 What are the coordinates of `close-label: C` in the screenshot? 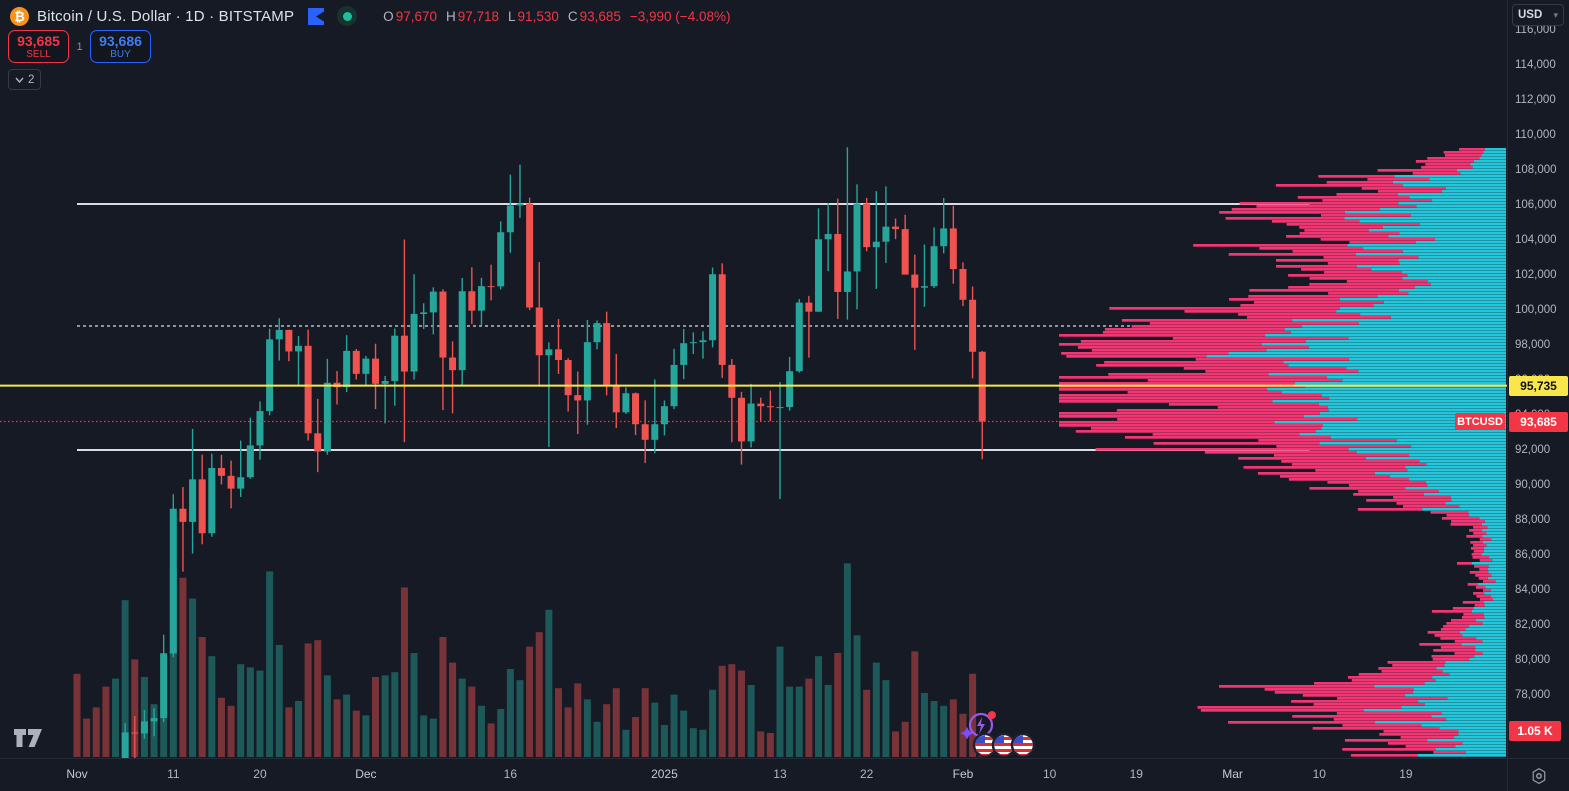 It's located at (572, 16).